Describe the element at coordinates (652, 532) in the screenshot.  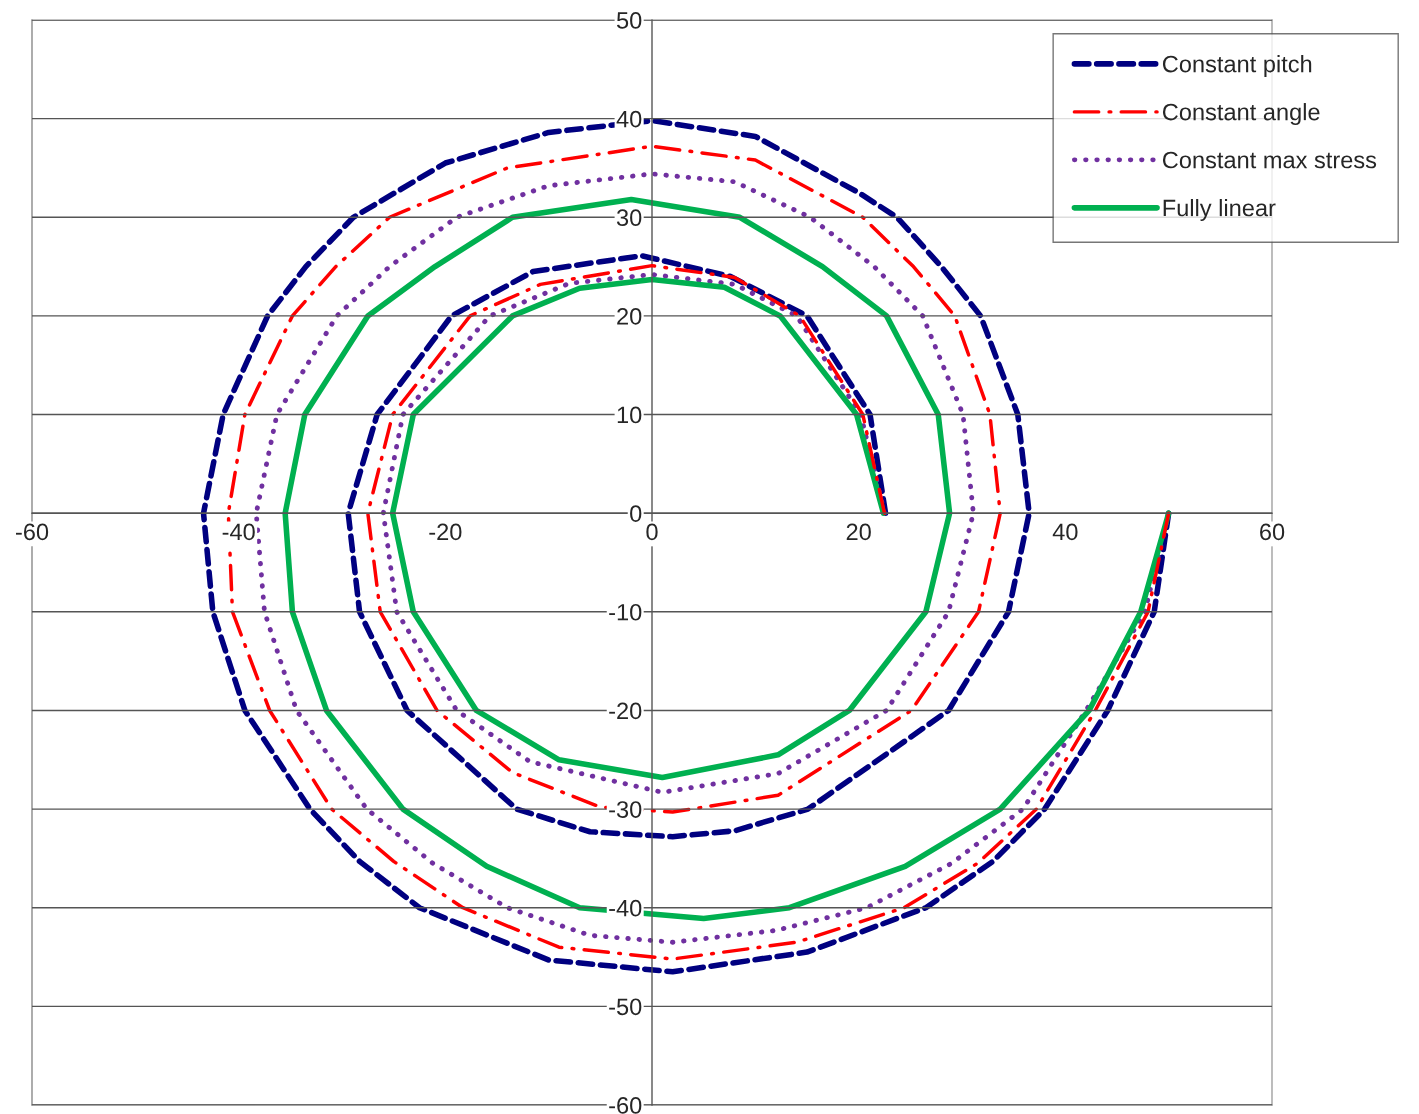
I see `x-tick-label: 0` at that location.